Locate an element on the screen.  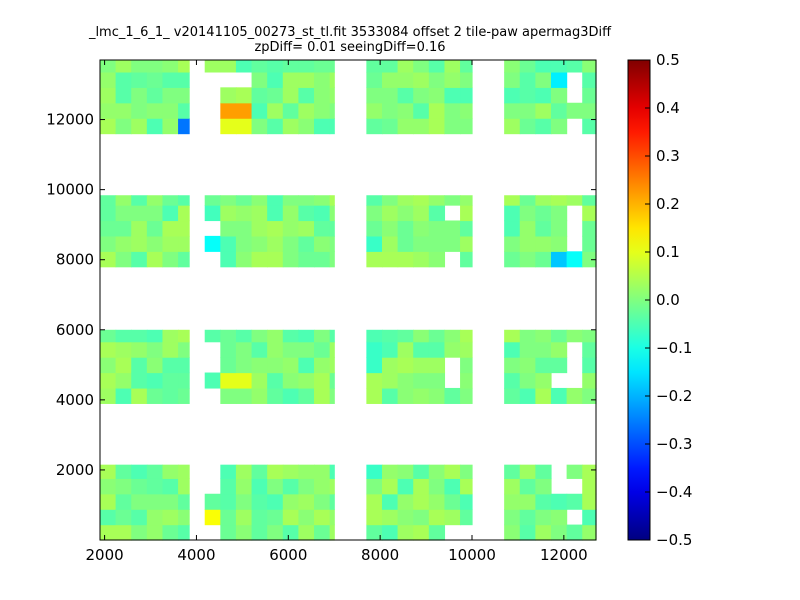
x-tick-label: 6000 is located at coordinates (288, 555).